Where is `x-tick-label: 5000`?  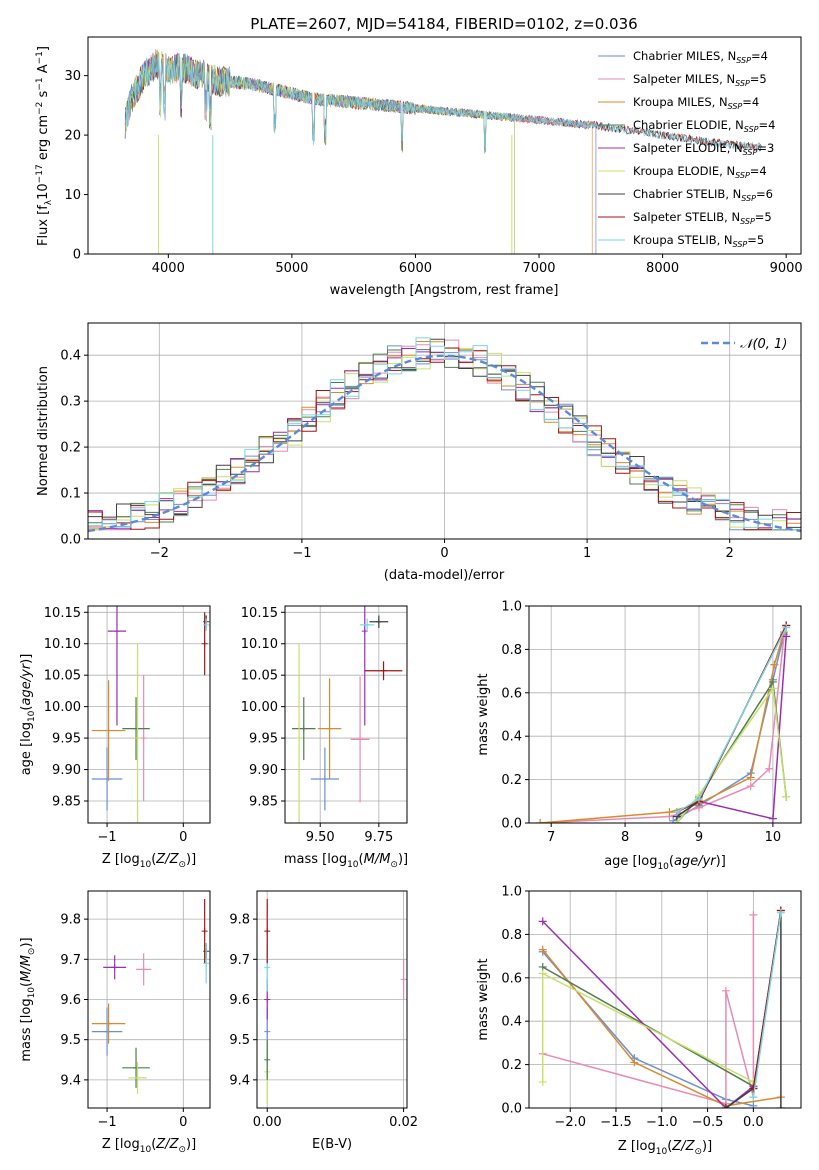 x-tick-label: 5000 is located at coordinates (291, 268).